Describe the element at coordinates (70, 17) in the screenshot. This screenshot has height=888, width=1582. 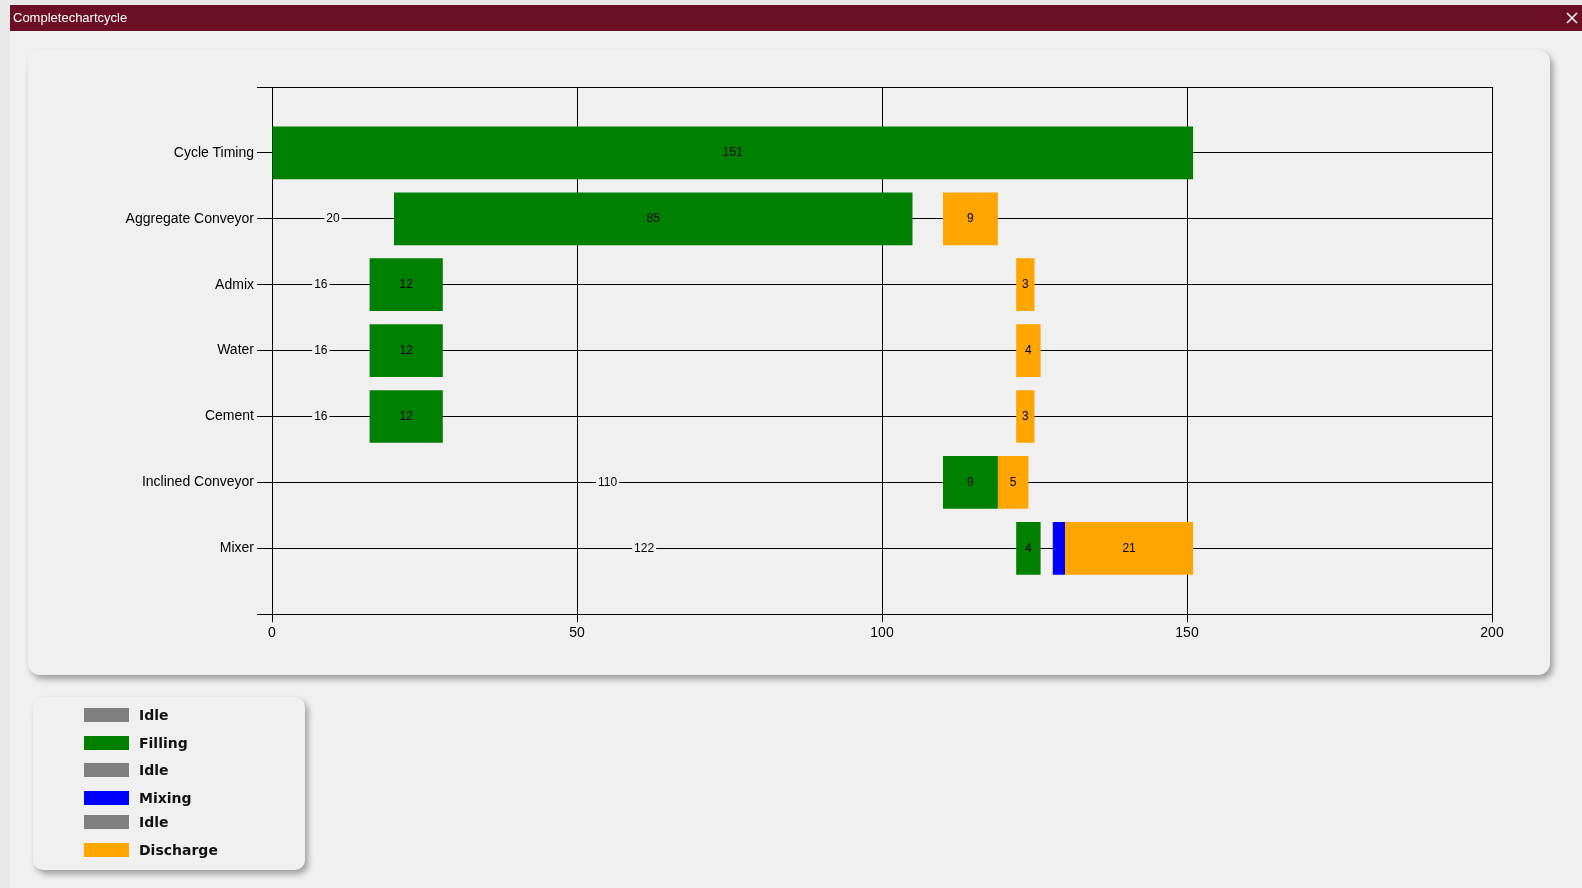
I see `text: Completechartcycle` at that location.